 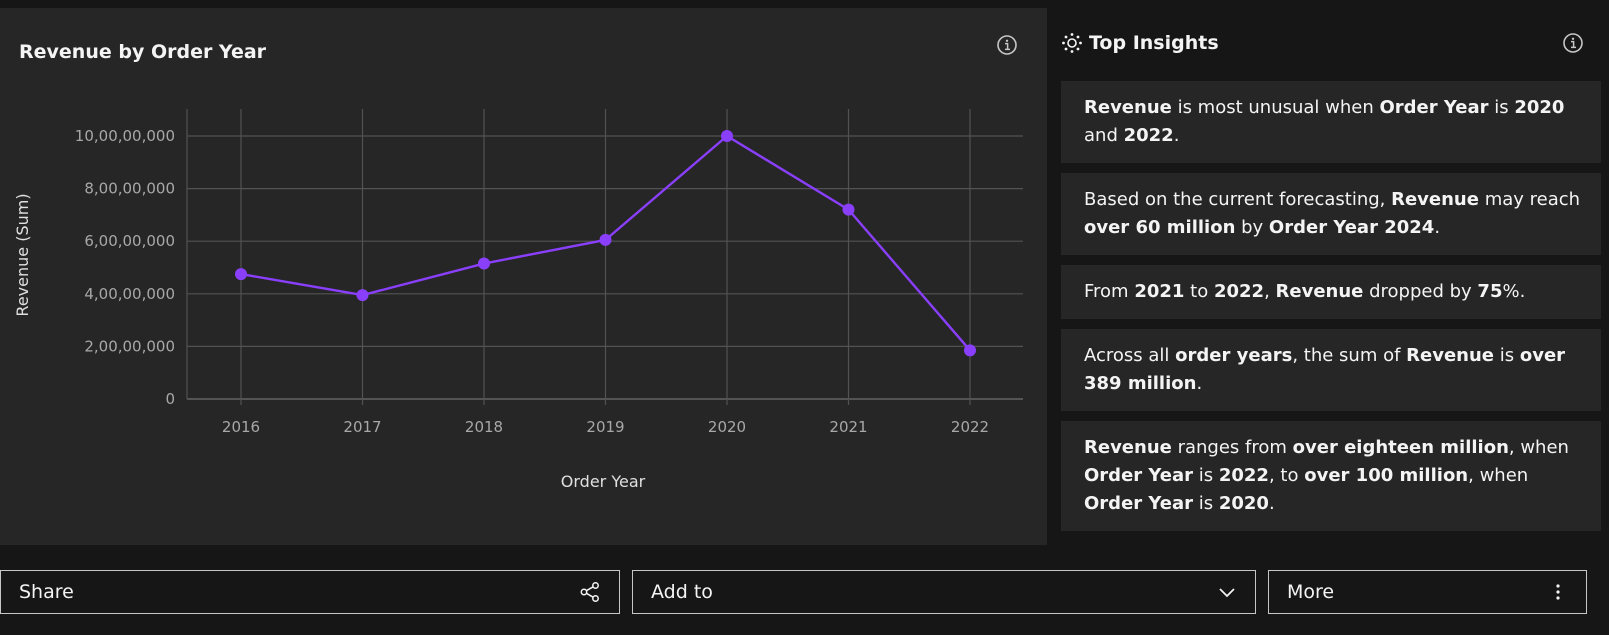 What do you see at coordinates (970, 427) in the screenshot?
I see `x-tick-label: 2022` at bounding box center [970, 427].